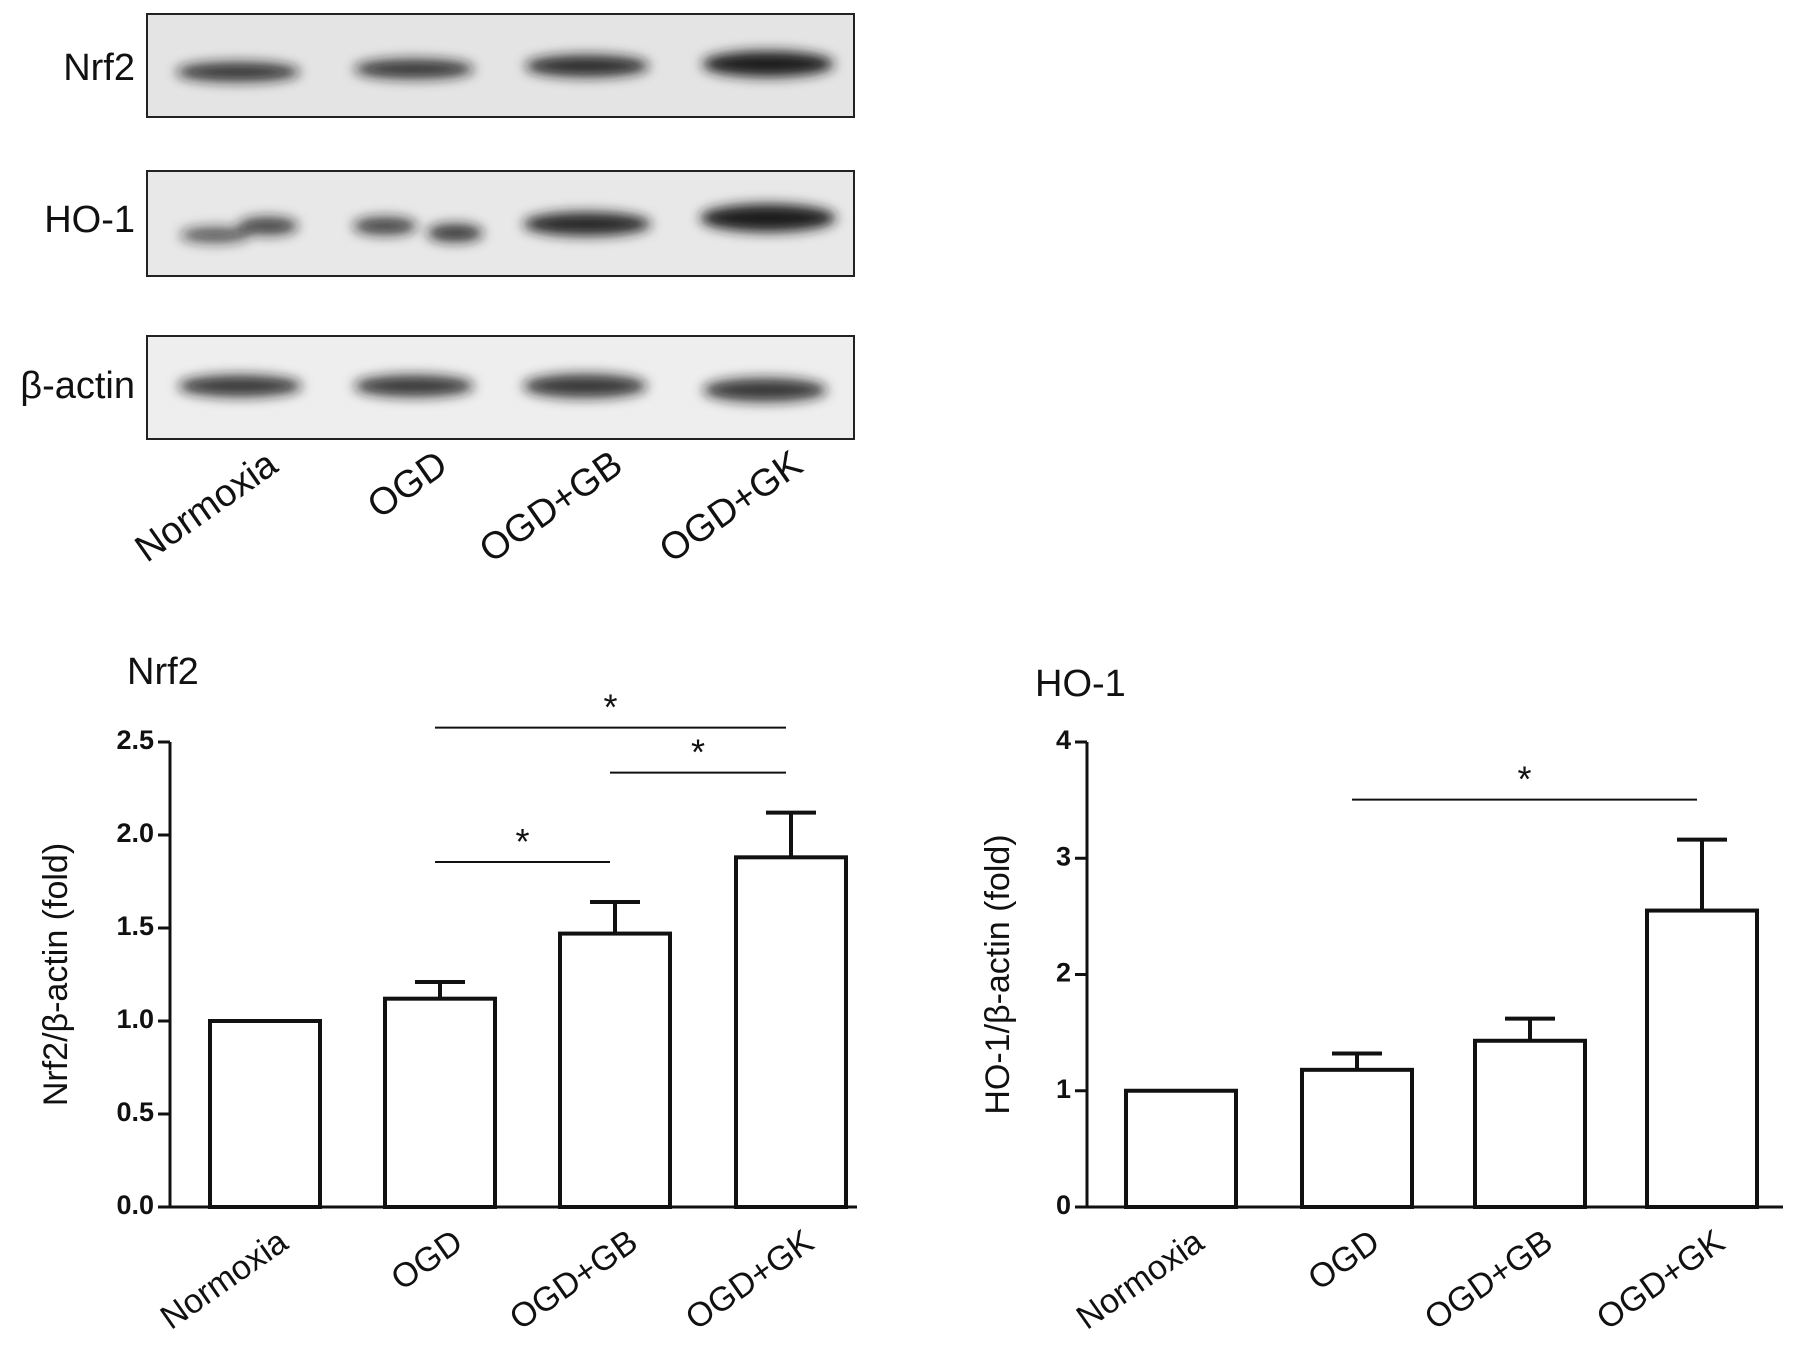 The width and height of the screenshot is (1795, 1352). What do you see at coordinates (1080, 684) in the screenshot?
I see `chart-title: HO-1` at bounding box center [1080, 684].